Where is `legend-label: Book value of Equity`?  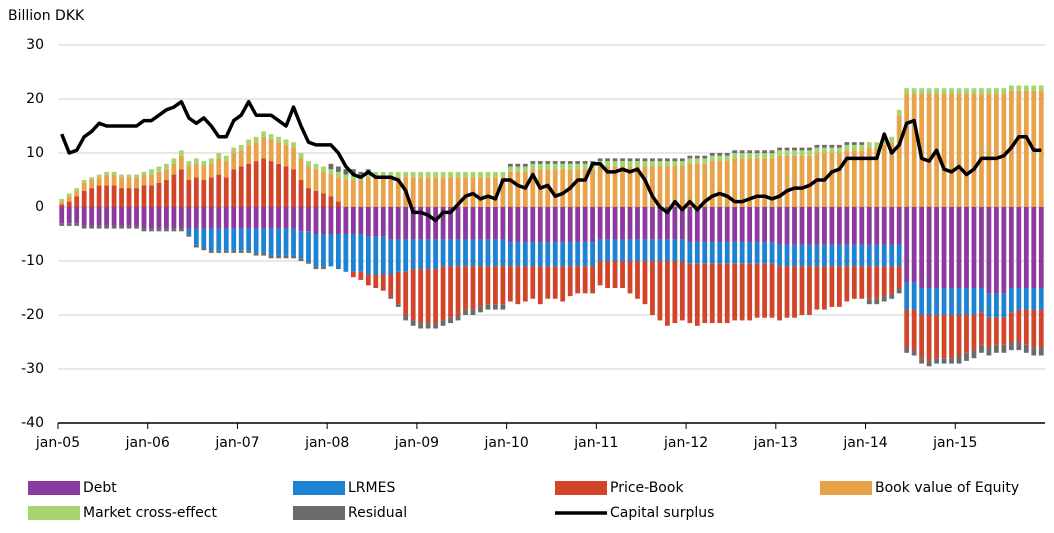 legend-label: Book value of Equity is located at coordinates (947, 488).